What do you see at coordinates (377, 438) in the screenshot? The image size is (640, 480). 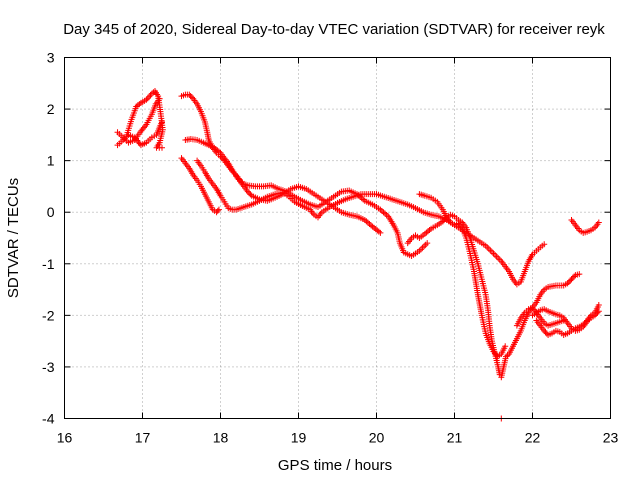 I see `x-tick-label: 20` at bounding box center [377, 438].